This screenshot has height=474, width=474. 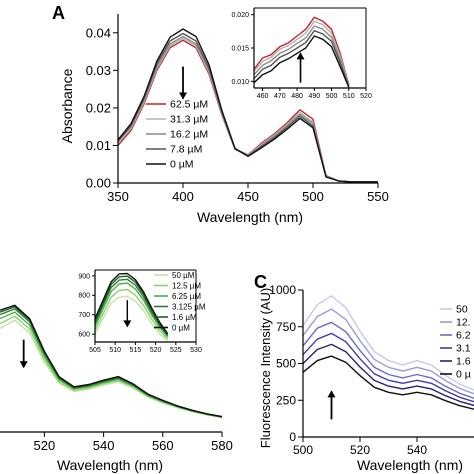 What do you see at coordinates (282, 290) in the screenshot?
I see `panel-c-y-tick-label-4: 1000` at bounding box center [282, 290].